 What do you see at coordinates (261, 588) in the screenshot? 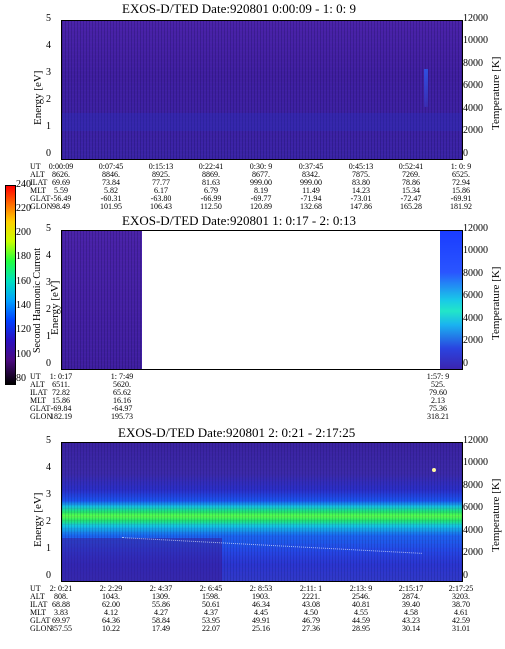
I see `info-cell: 2: 8:53` at bounding box center [261, 588].